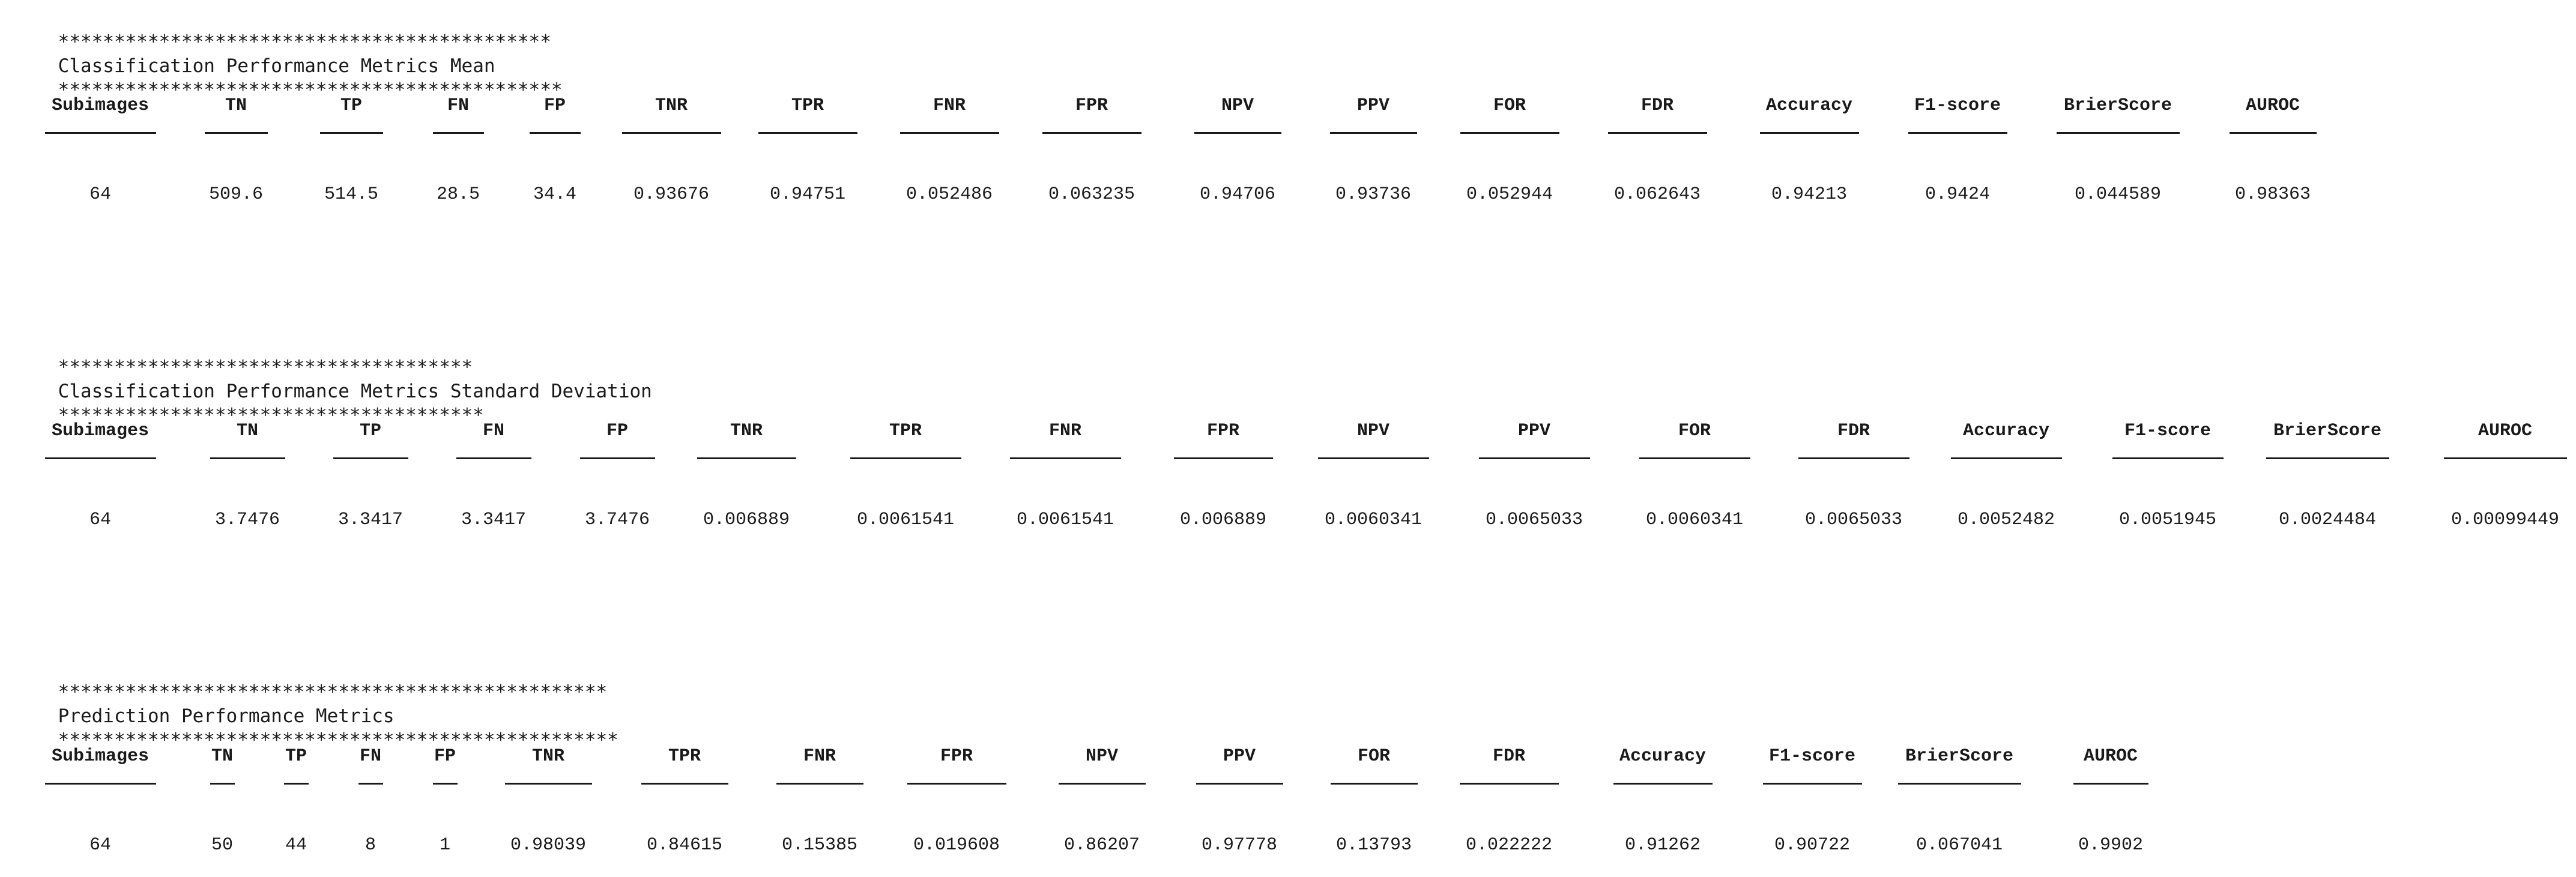 This screenshot has height=877, width=2576. Describe the element at coordinates (684, 845) in the screenshot. I see `metric-value: 0.84615` at that location.